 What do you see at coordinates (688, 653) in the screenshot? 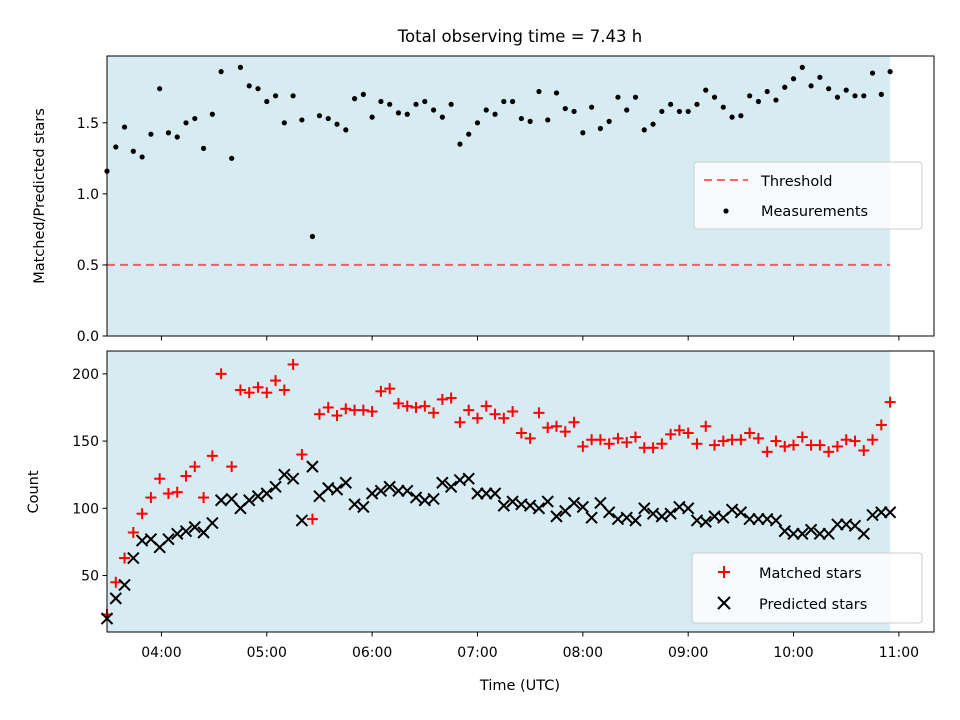
I see `x-tick-label: 09:00` at bounding box center [688, 653].